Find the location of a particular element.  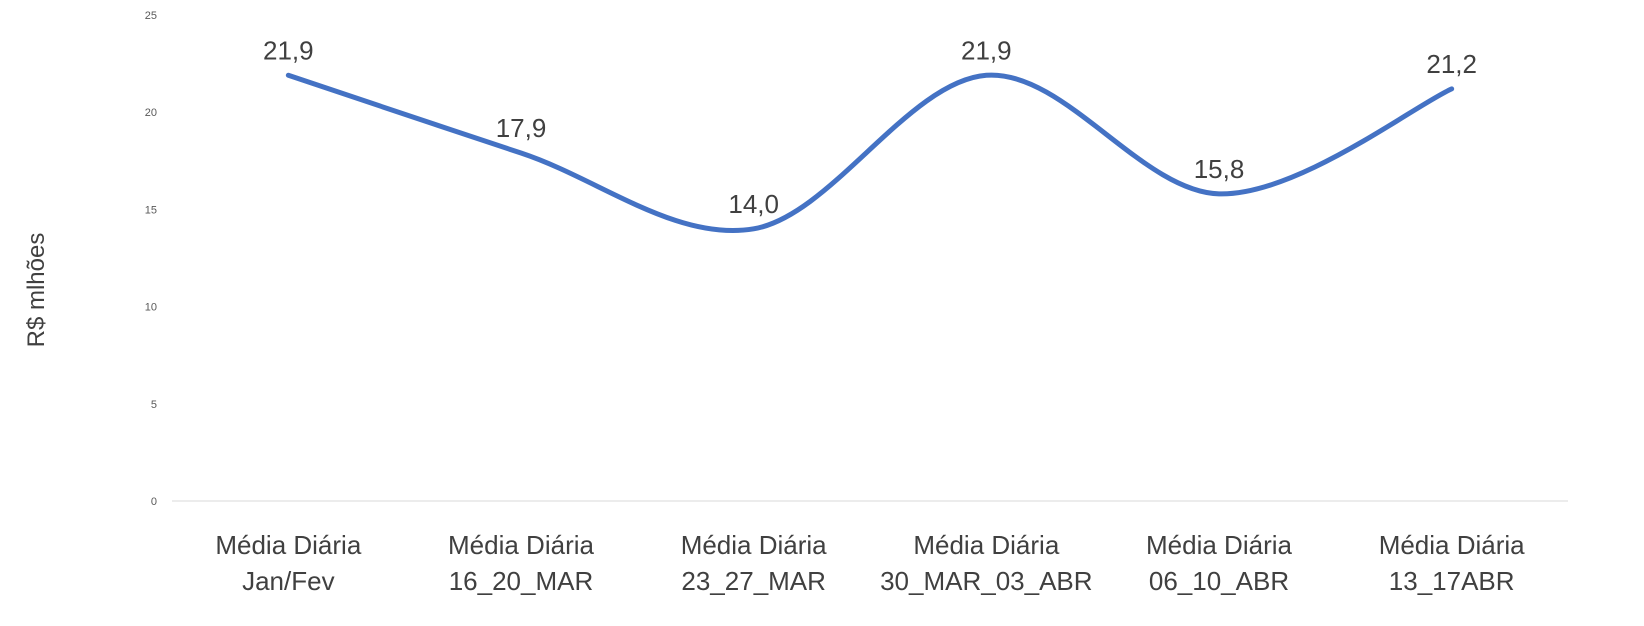

data-label: 14,0 is located at coordinates (753, 204).